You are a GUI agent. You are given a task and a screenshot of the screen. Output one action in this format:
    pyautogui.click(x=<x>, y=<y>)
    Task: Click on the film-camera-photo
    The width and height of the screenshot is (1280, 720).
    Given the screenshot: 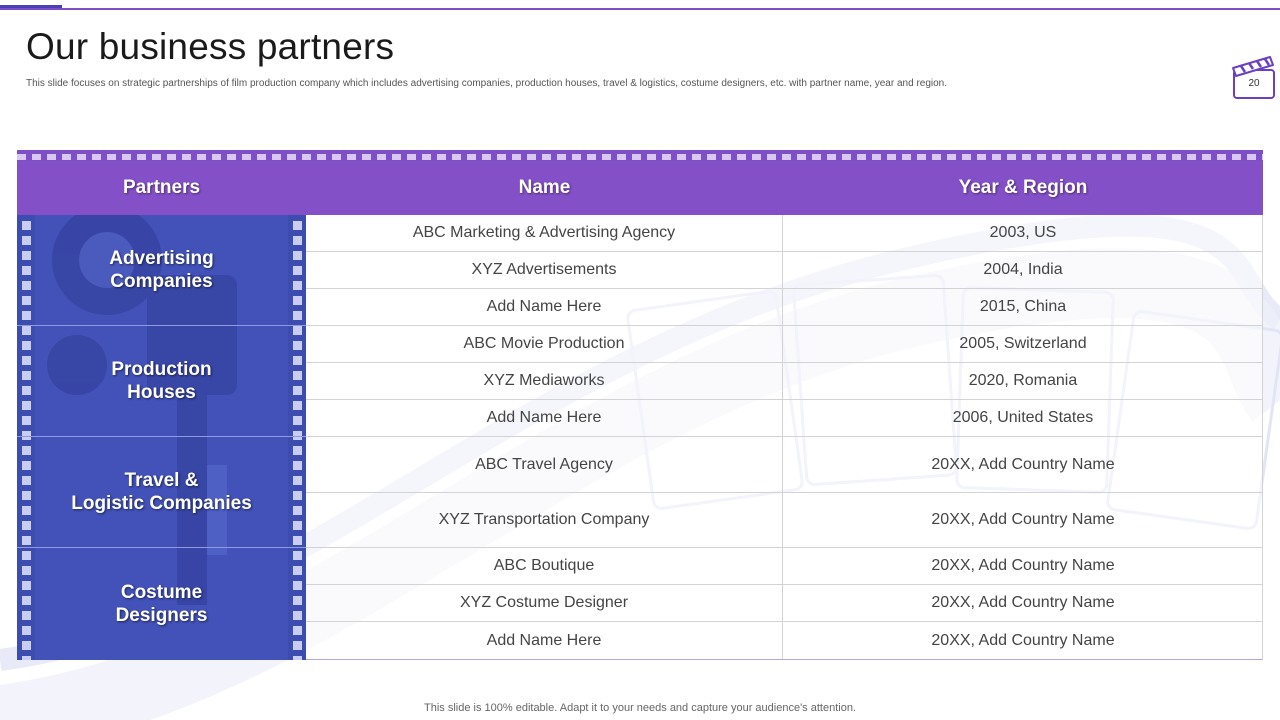 What is the action you would take?
    pyautogui.click(x=161, y=437)
    